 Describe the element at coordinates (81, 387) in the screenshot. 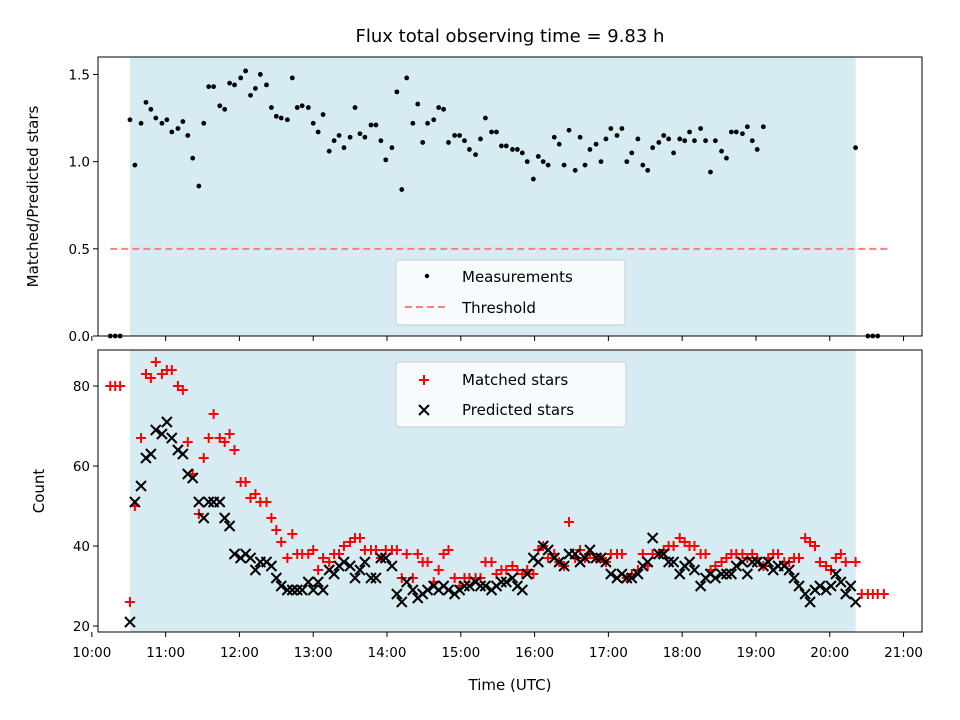

I see `y-tick-label: 80` at that location.